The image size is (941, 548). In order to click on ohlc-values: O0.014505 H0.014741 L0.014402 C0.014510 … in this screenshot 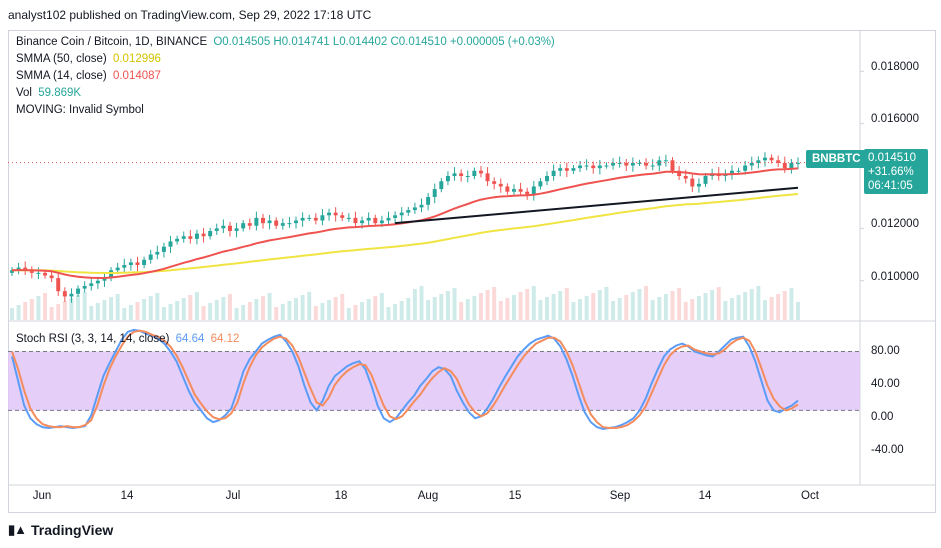, I will do `click(384, 42)`.